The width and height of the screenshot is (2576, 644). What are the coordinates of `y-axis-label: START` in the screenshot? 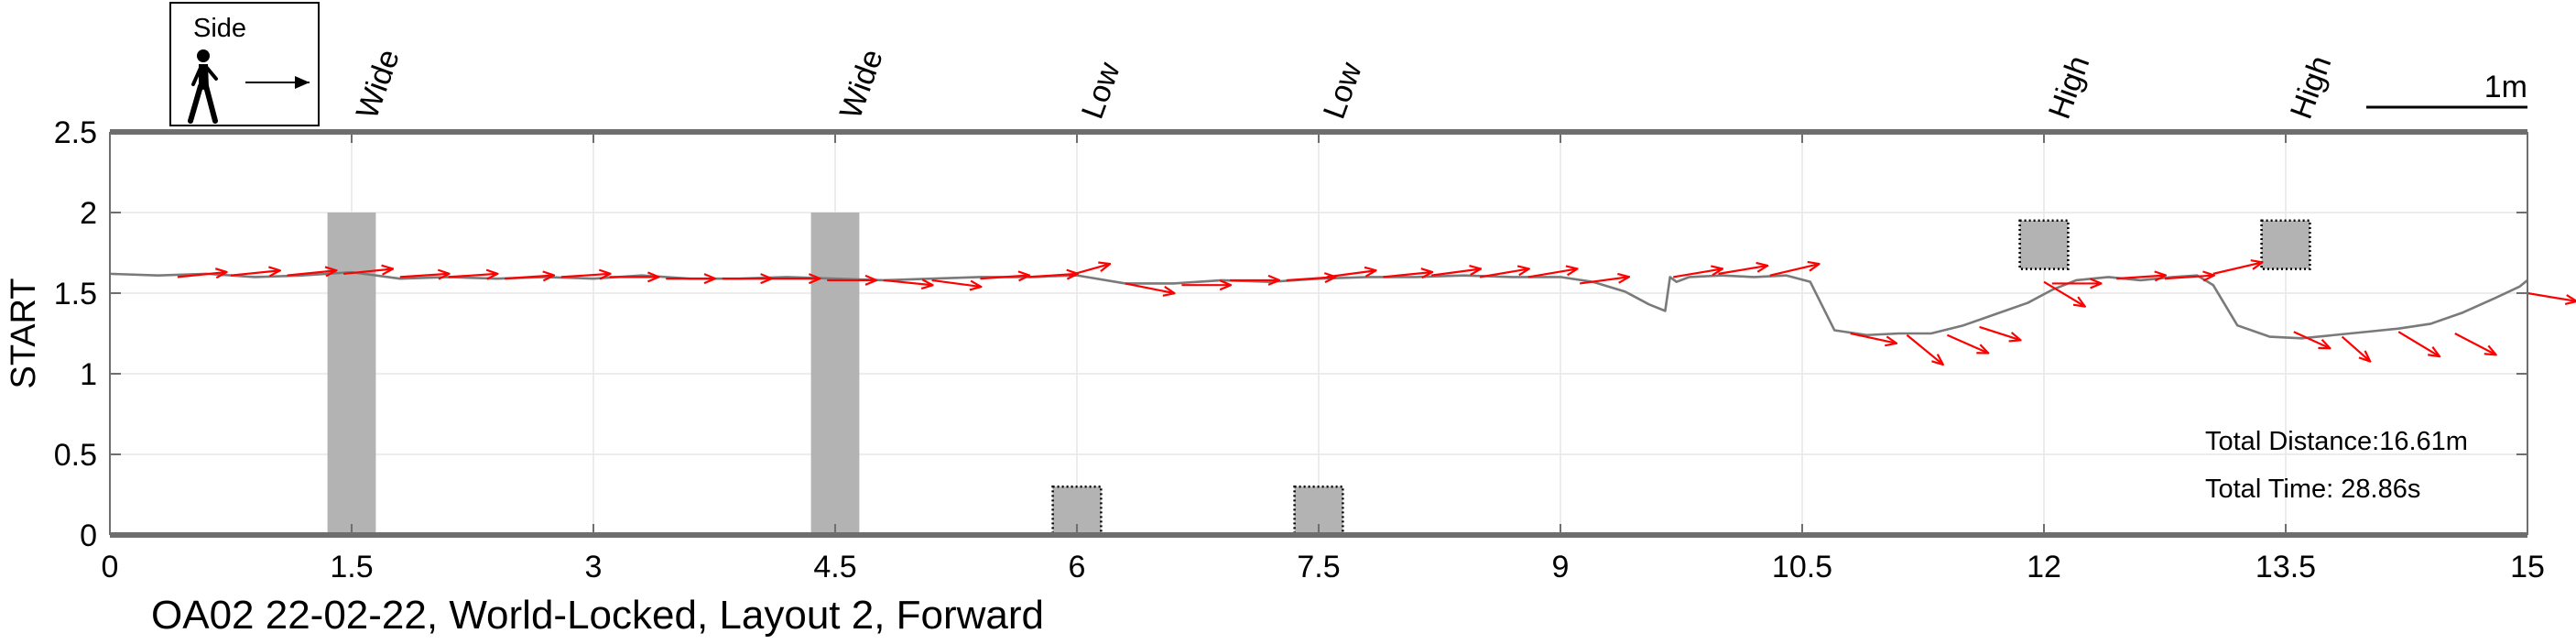 It's located at (24, 333).